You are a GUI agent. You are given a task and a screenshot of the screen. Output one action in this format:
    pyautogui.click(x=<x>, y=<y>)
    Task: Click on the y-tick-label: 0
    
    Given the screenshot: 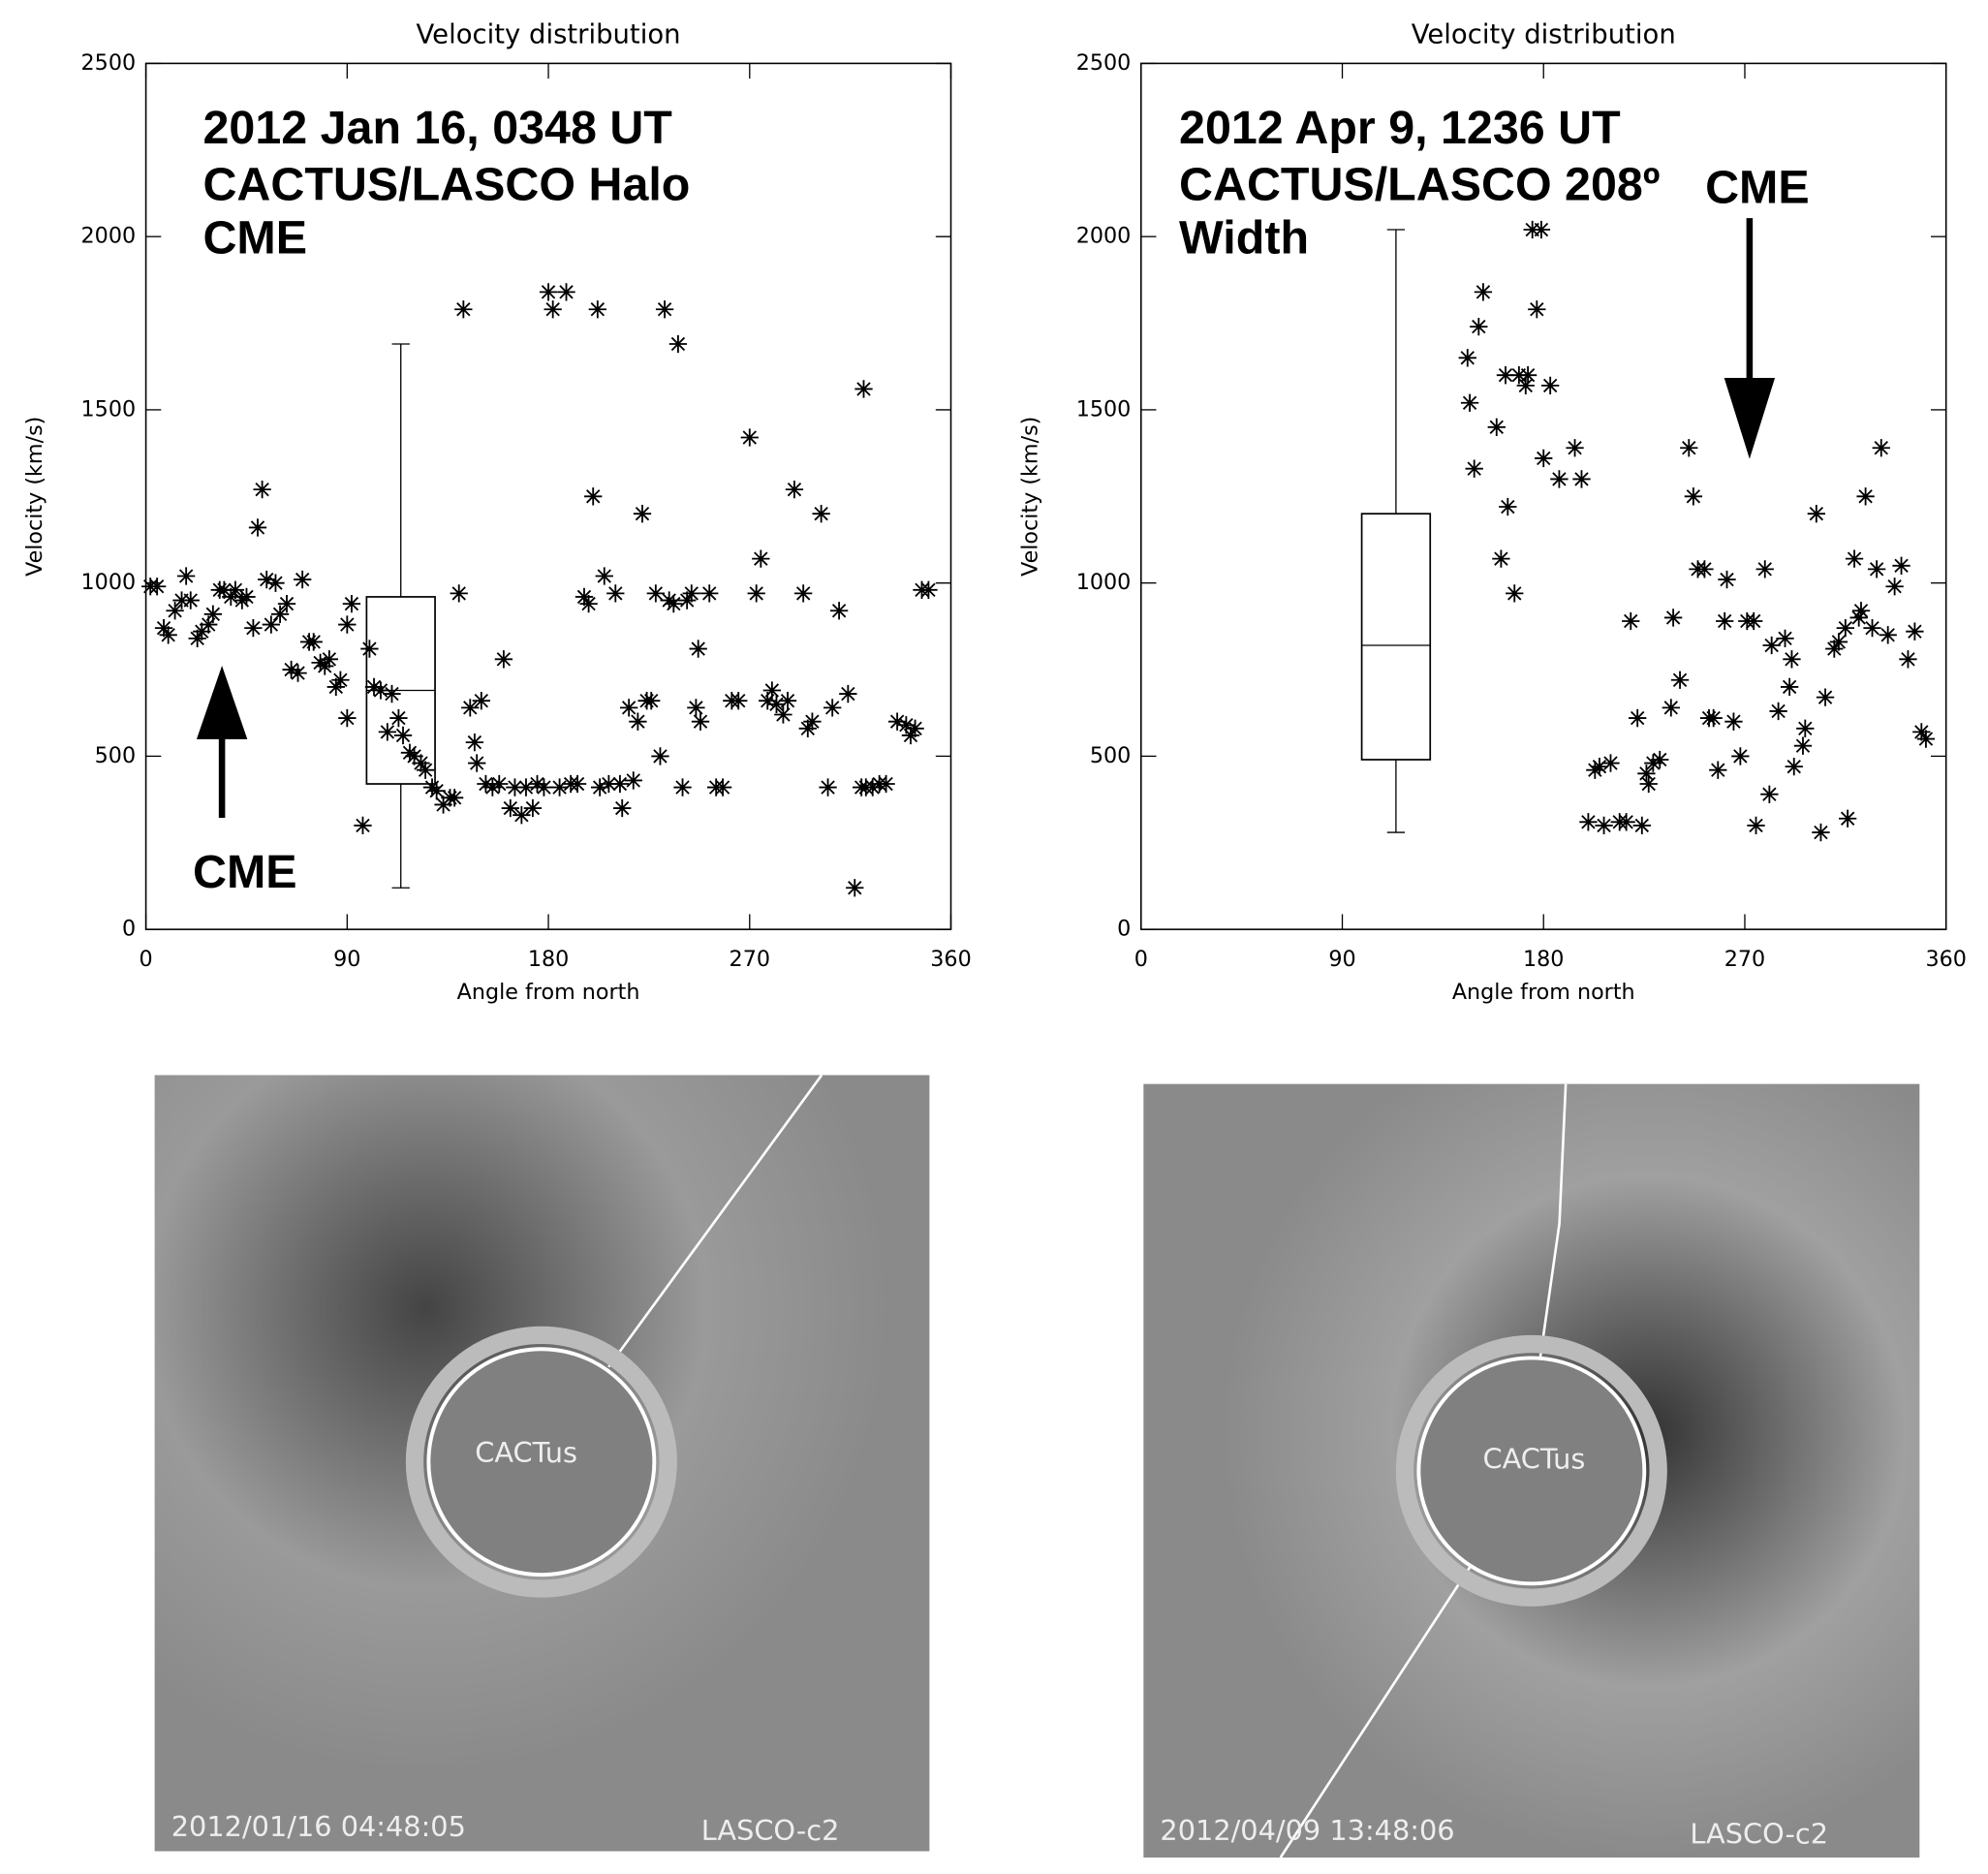 What is the action you would take?
    pyautogui.click(x=129, y=929)
    